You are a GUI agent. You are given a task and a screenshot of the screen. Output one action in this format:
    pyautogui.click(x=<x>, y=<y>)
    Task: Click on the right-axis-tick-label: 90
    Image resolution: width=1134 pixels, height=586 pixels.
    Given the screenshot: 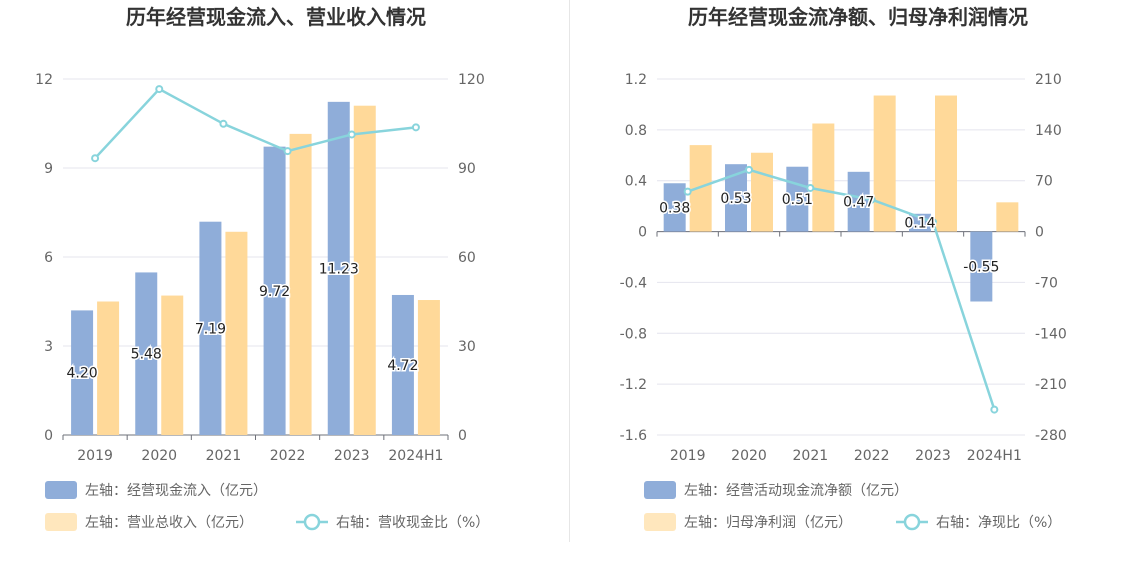 What is the action you would take?
    pyautogui.click(x=467, y=169)
    